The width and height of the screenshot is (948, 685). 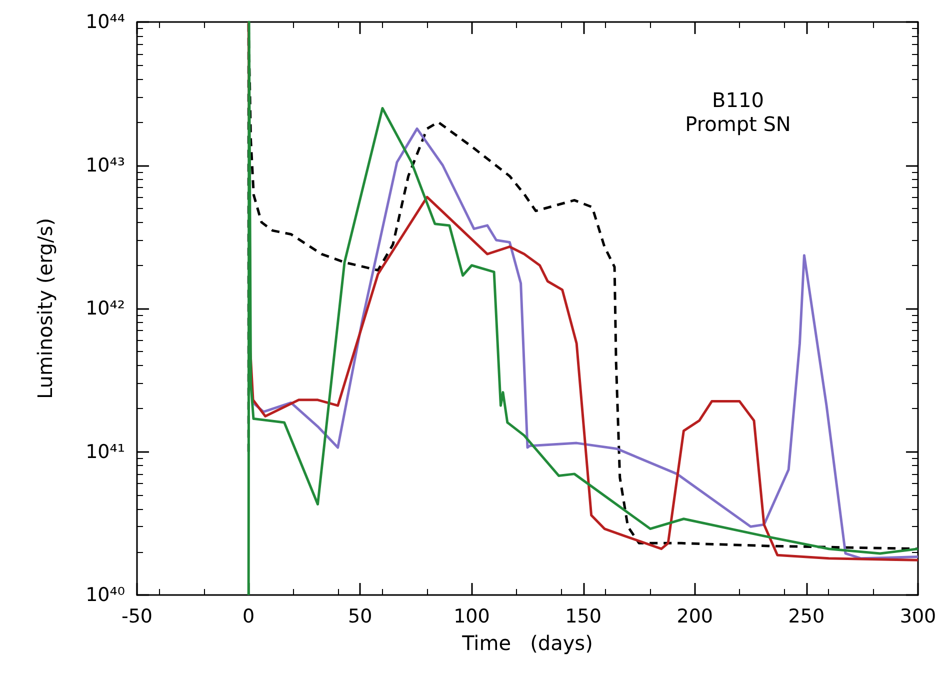 I want to click on y-tick-label: 10⁴¹, so click(x=105, y=451).